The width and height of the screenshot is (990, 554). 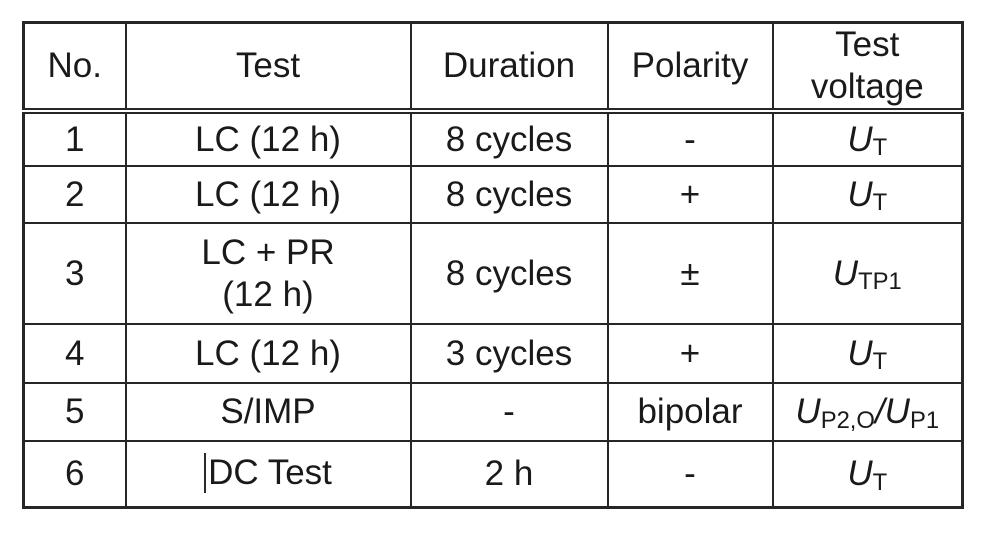 I want to click on cell-polarity: bipolar, so click(x=690, y=412).